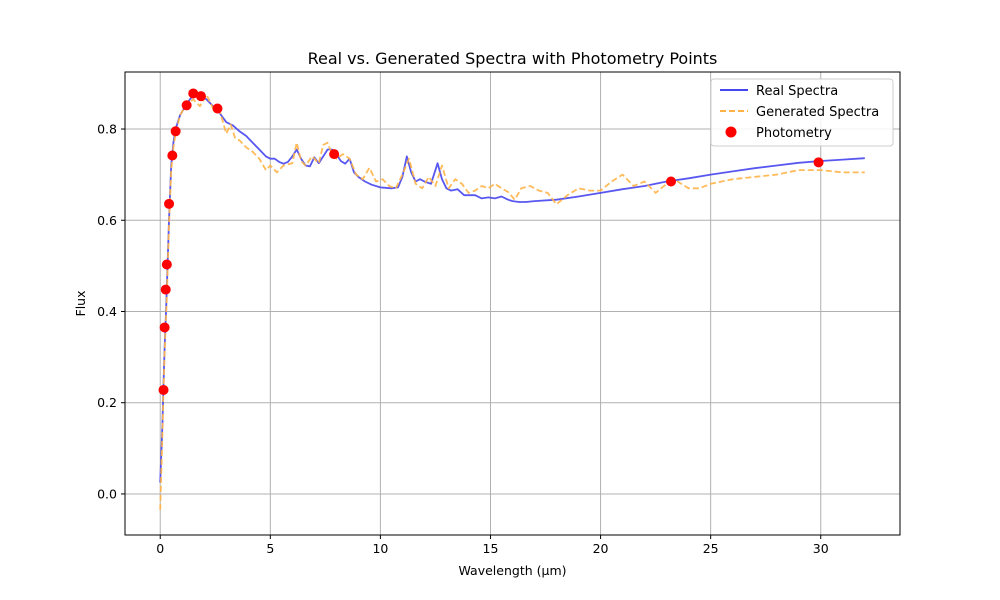  Describe the element at coordinates (491, 548) in the screenshot. I see `x-tick-label: 15` at that location.